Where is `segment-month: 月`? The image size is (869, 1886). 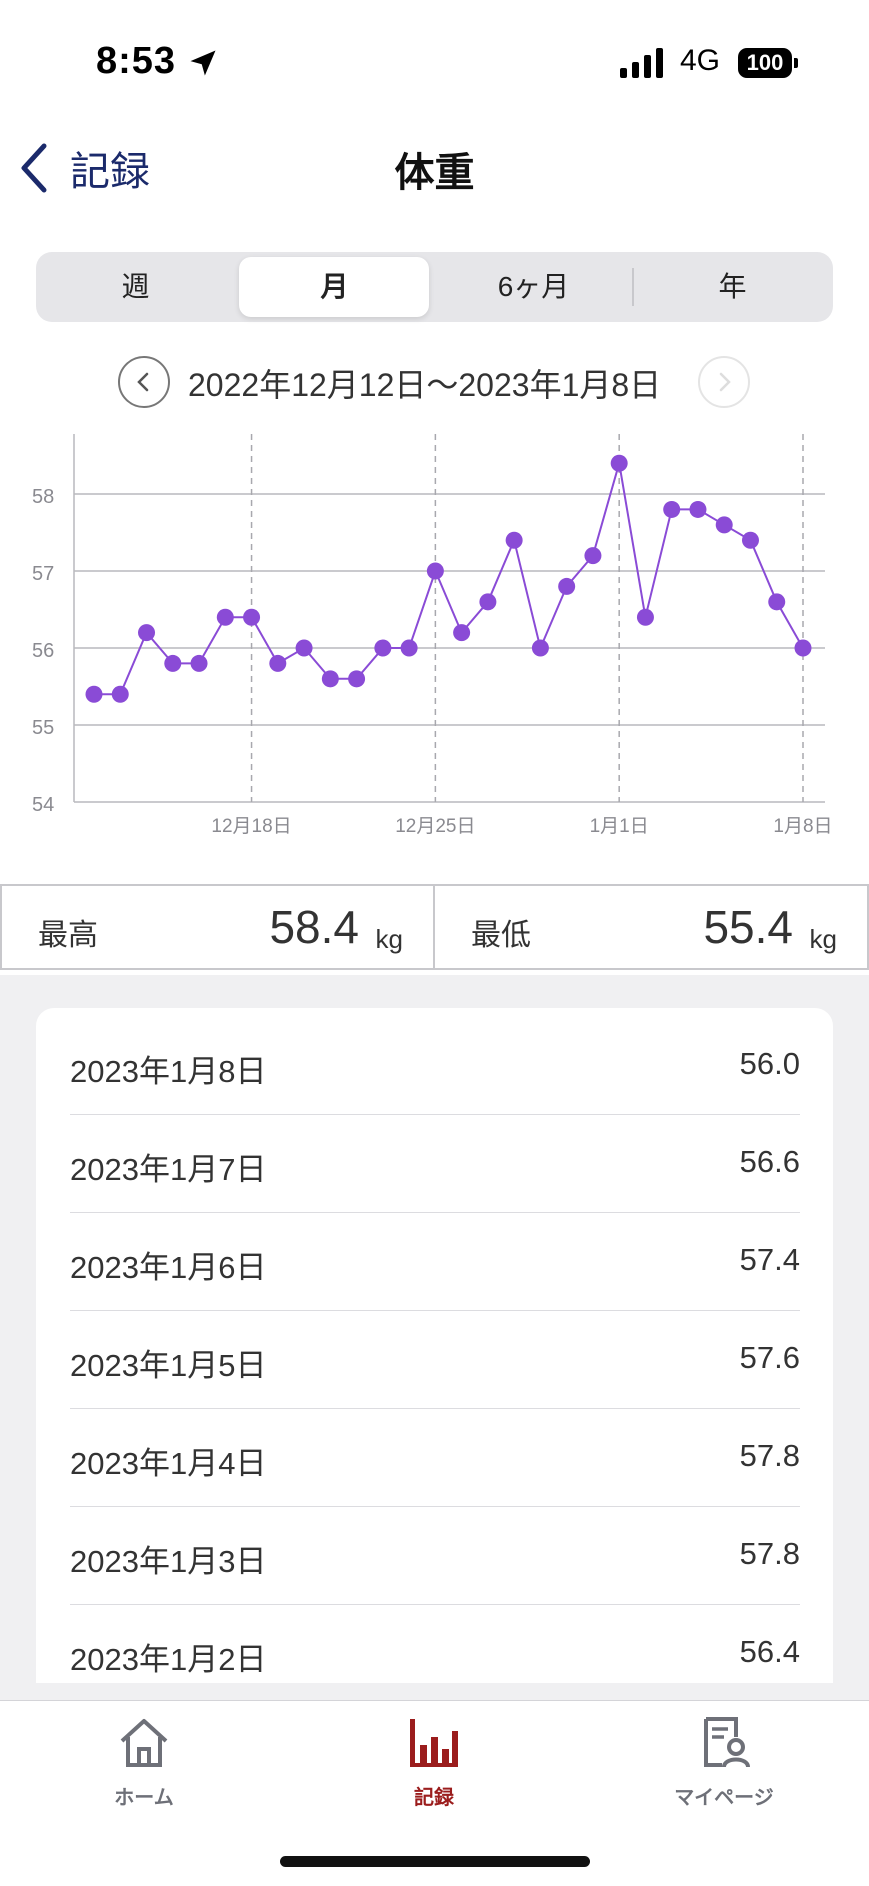 segment-month: 月 is located at coordinates (334, 286).